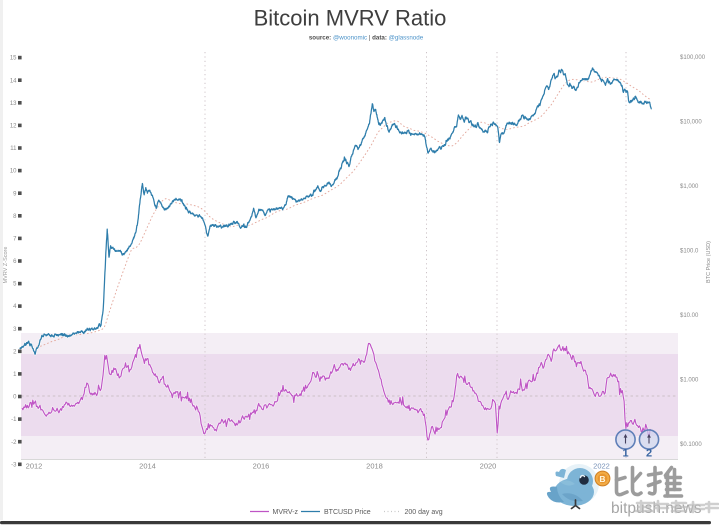 The width and height of the screenshot is (719, 531). Describe the element at coordinates (13, 81) in the screenshot. I see `svg-text: 14` at that location.